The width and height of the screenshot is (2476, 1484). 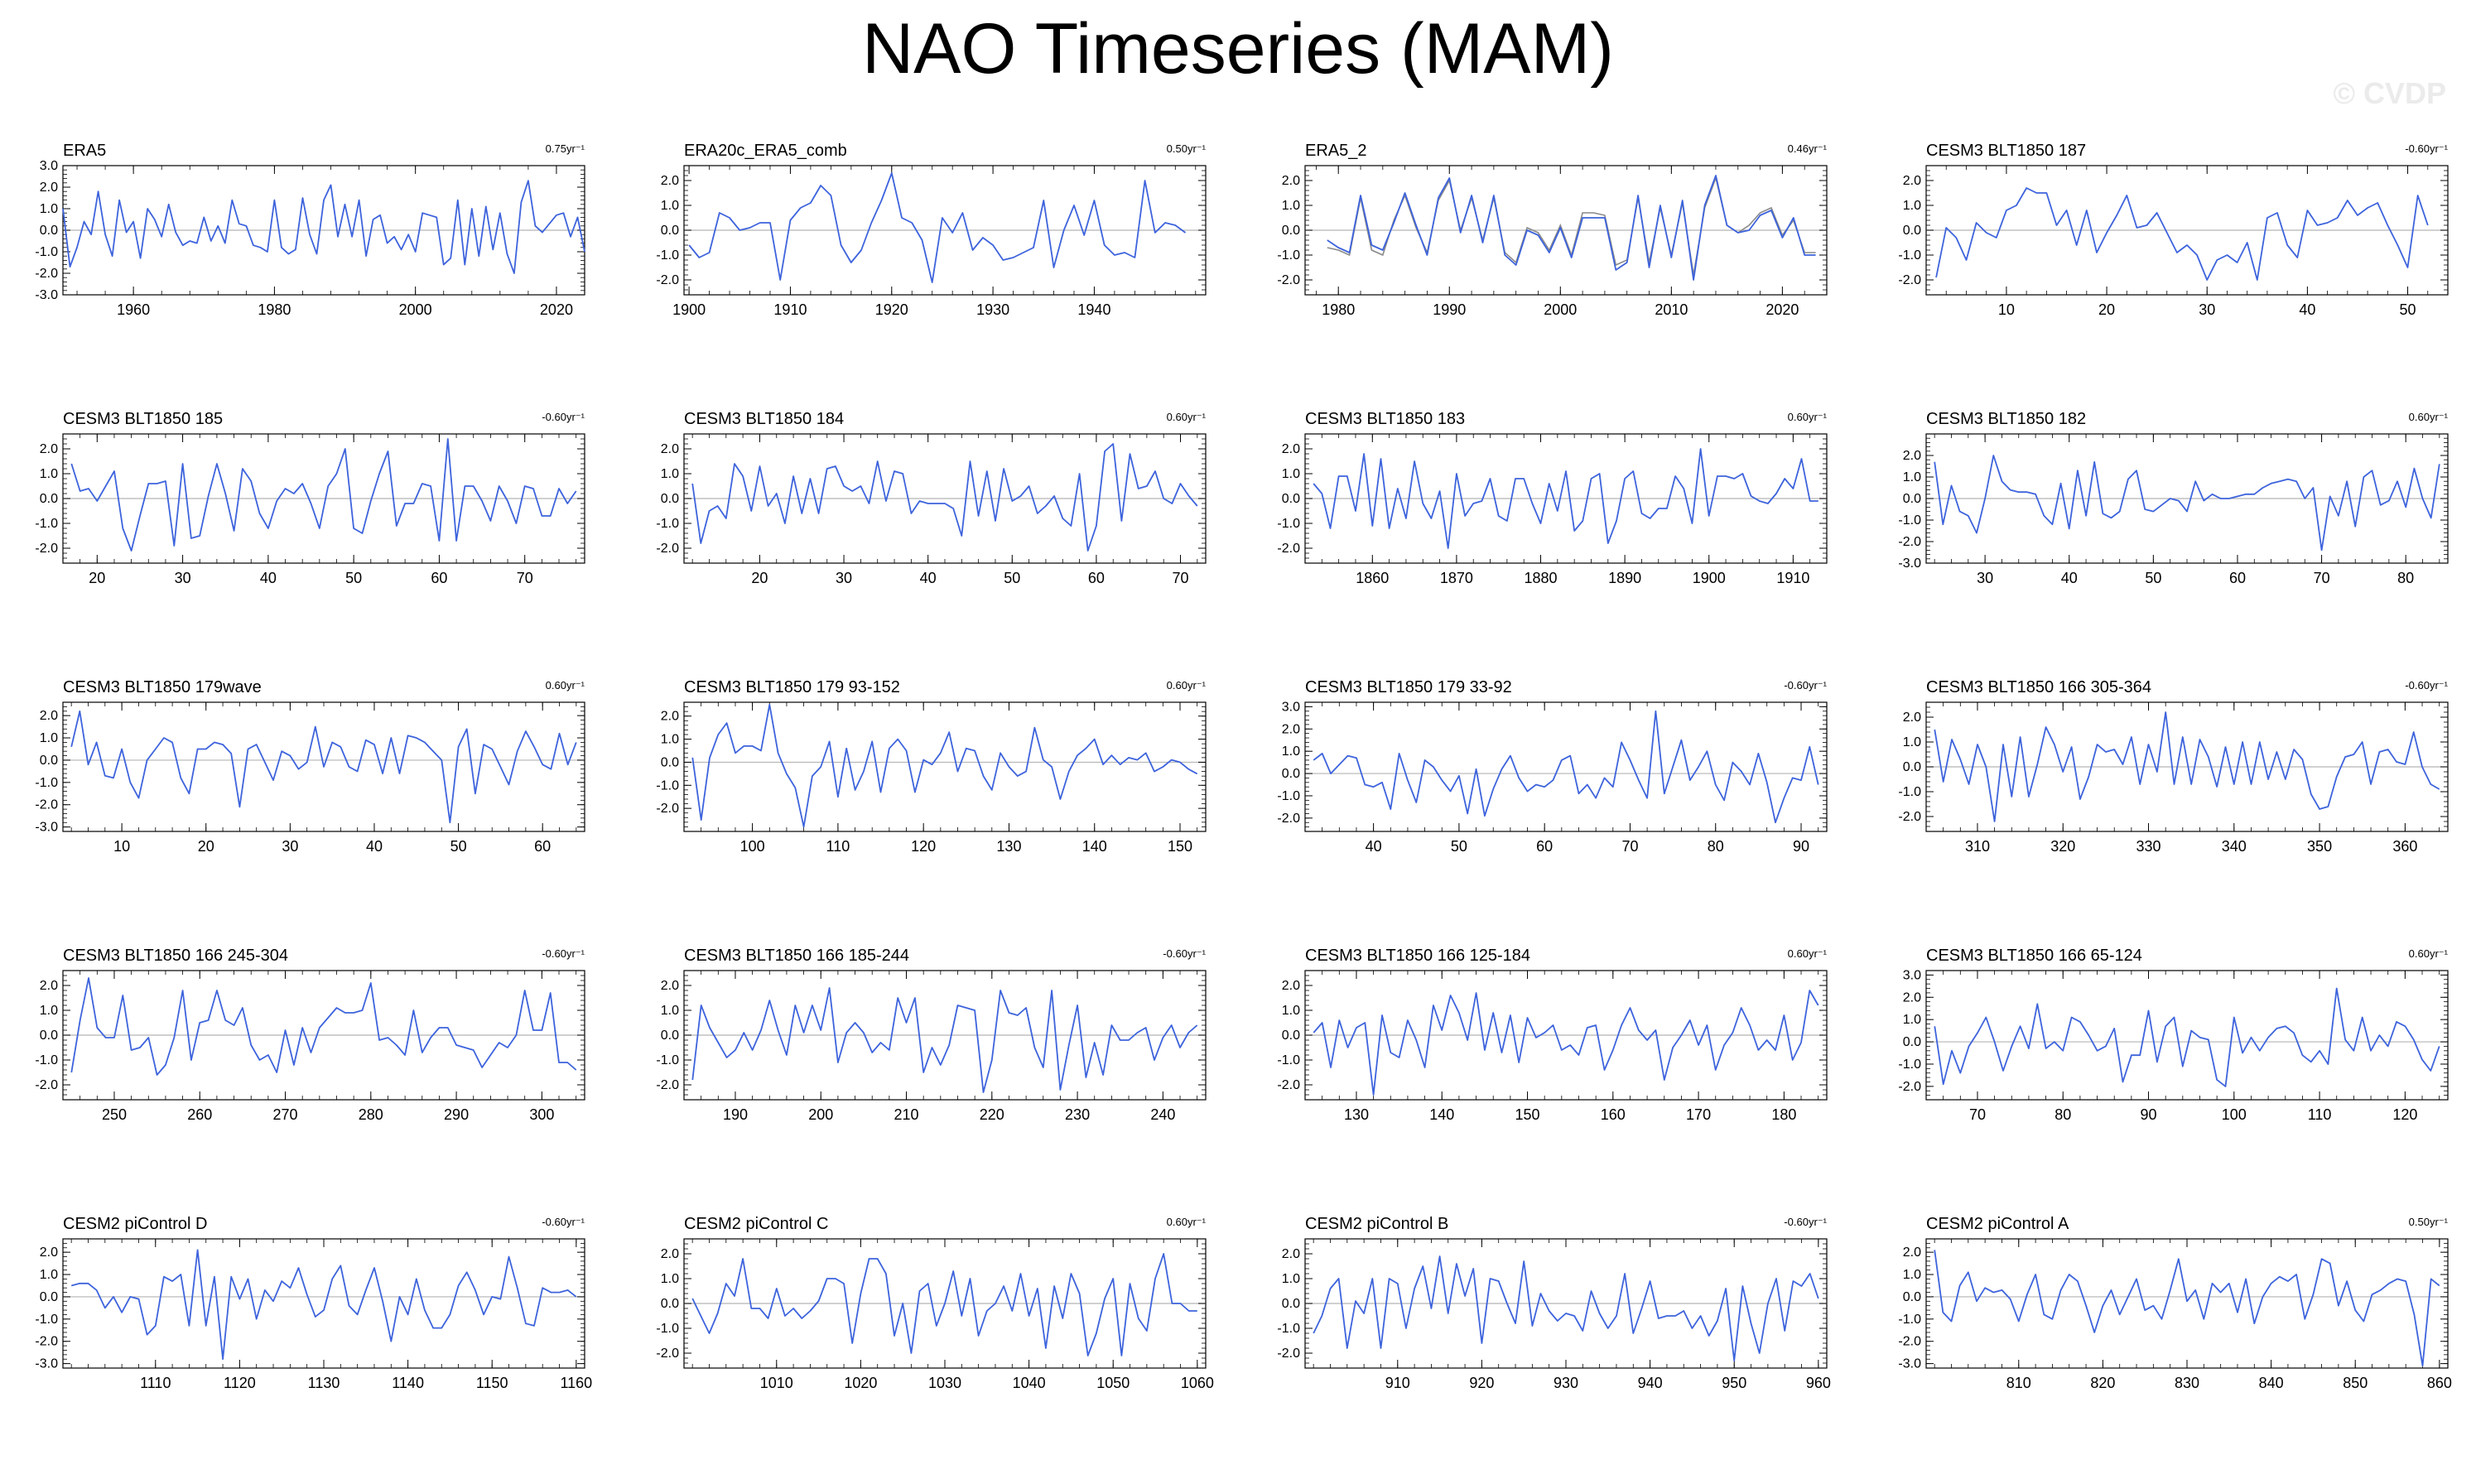 I want to click on x-tick-label: 830, so click(x=2187, y=1383).